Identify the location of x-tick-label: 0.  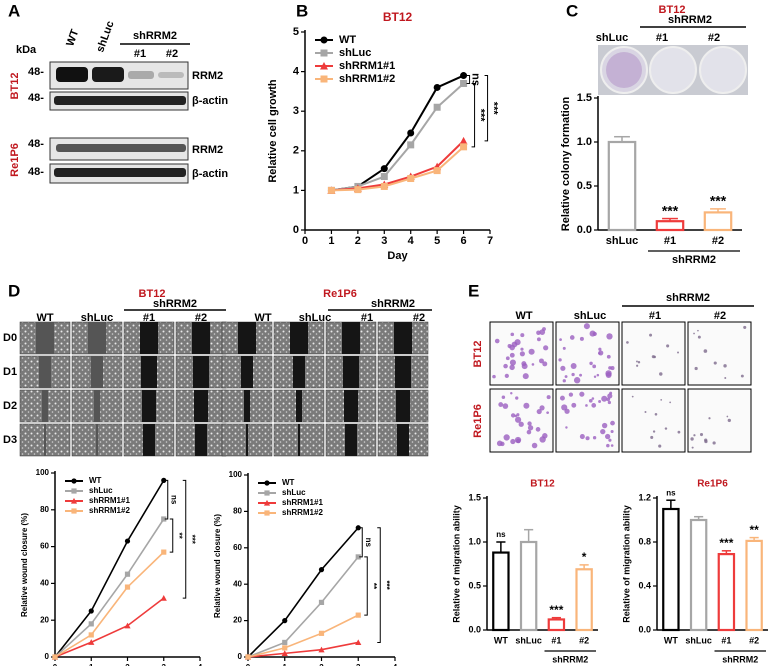
(55, 664).